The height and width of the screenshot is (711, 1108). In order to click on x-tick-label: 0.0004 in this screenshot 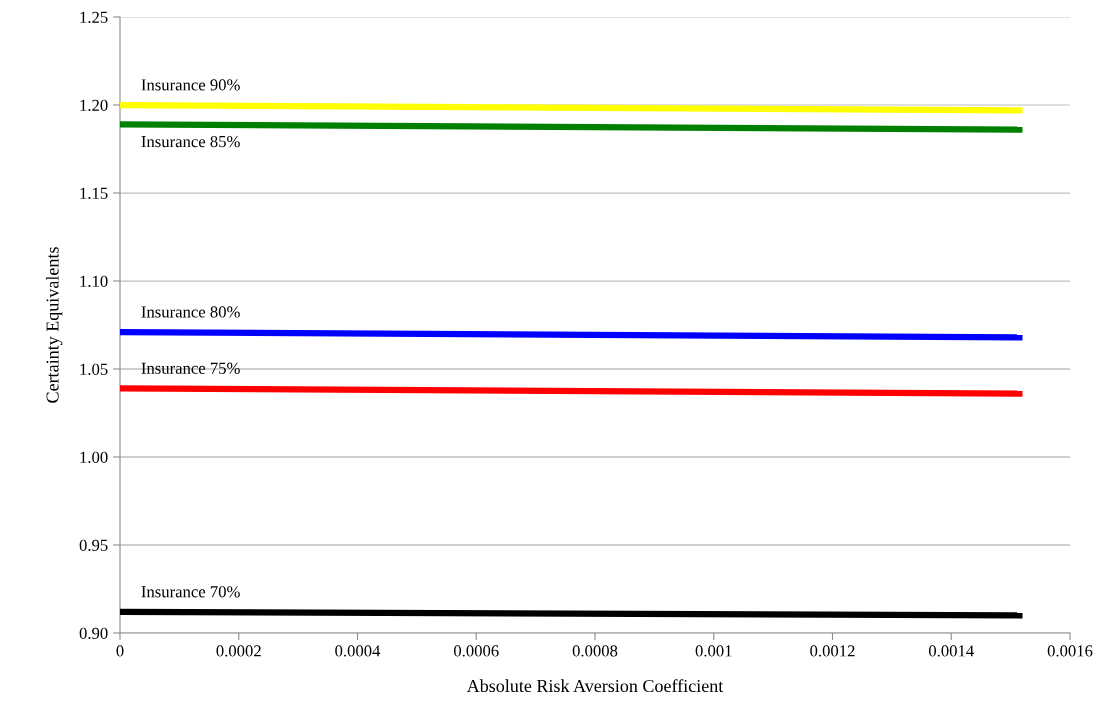, I will do `click(358, 651)`.